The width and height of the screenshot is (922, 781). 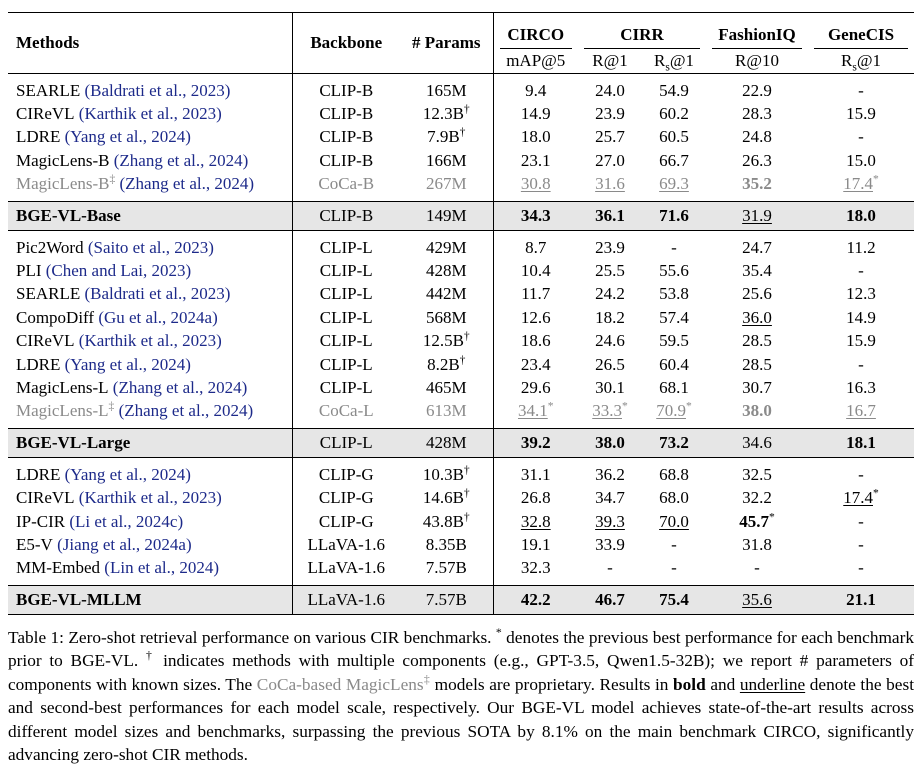 I want to click on value-cell: 35.6, so click(x=757, y=600).